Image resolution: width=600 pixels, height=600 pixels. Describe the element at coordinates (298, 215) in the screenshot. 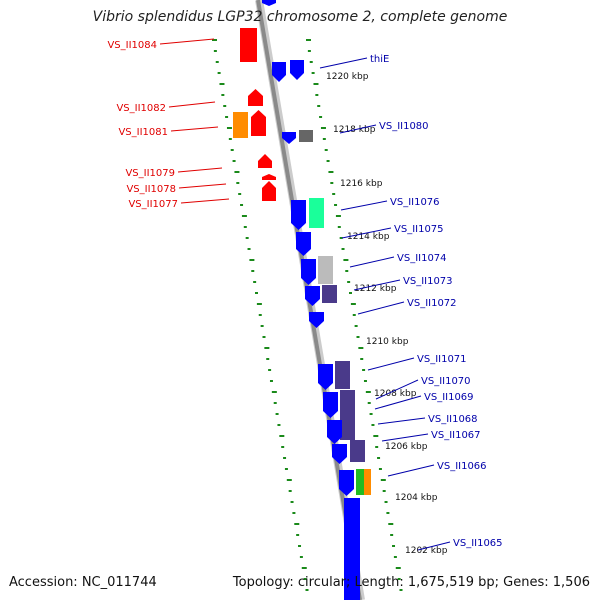

I see `gene-VS_II1076a` at that location.